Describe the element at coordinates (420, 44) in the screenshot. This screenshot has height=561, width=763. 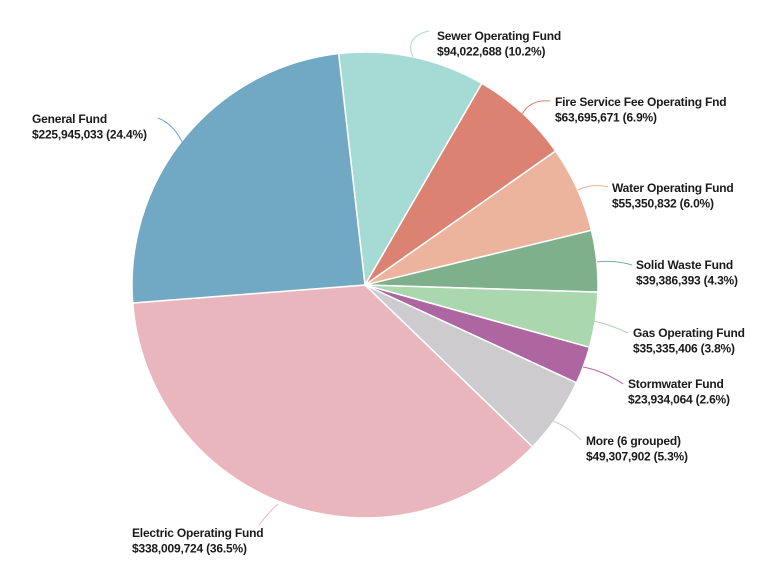
I see `leader-line-sewer-operating-fund` at that location.